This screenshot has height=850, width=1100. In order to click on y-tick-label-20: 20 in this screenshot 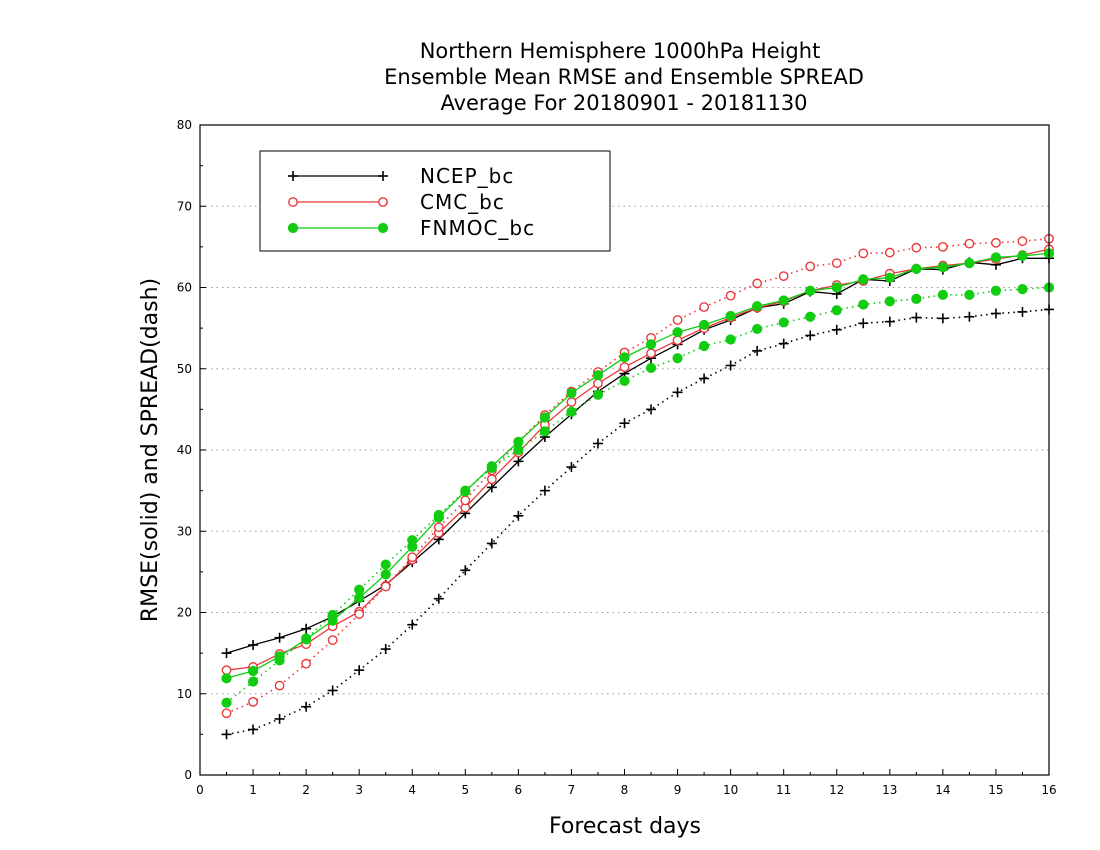, I will do `click(184, 613)`.